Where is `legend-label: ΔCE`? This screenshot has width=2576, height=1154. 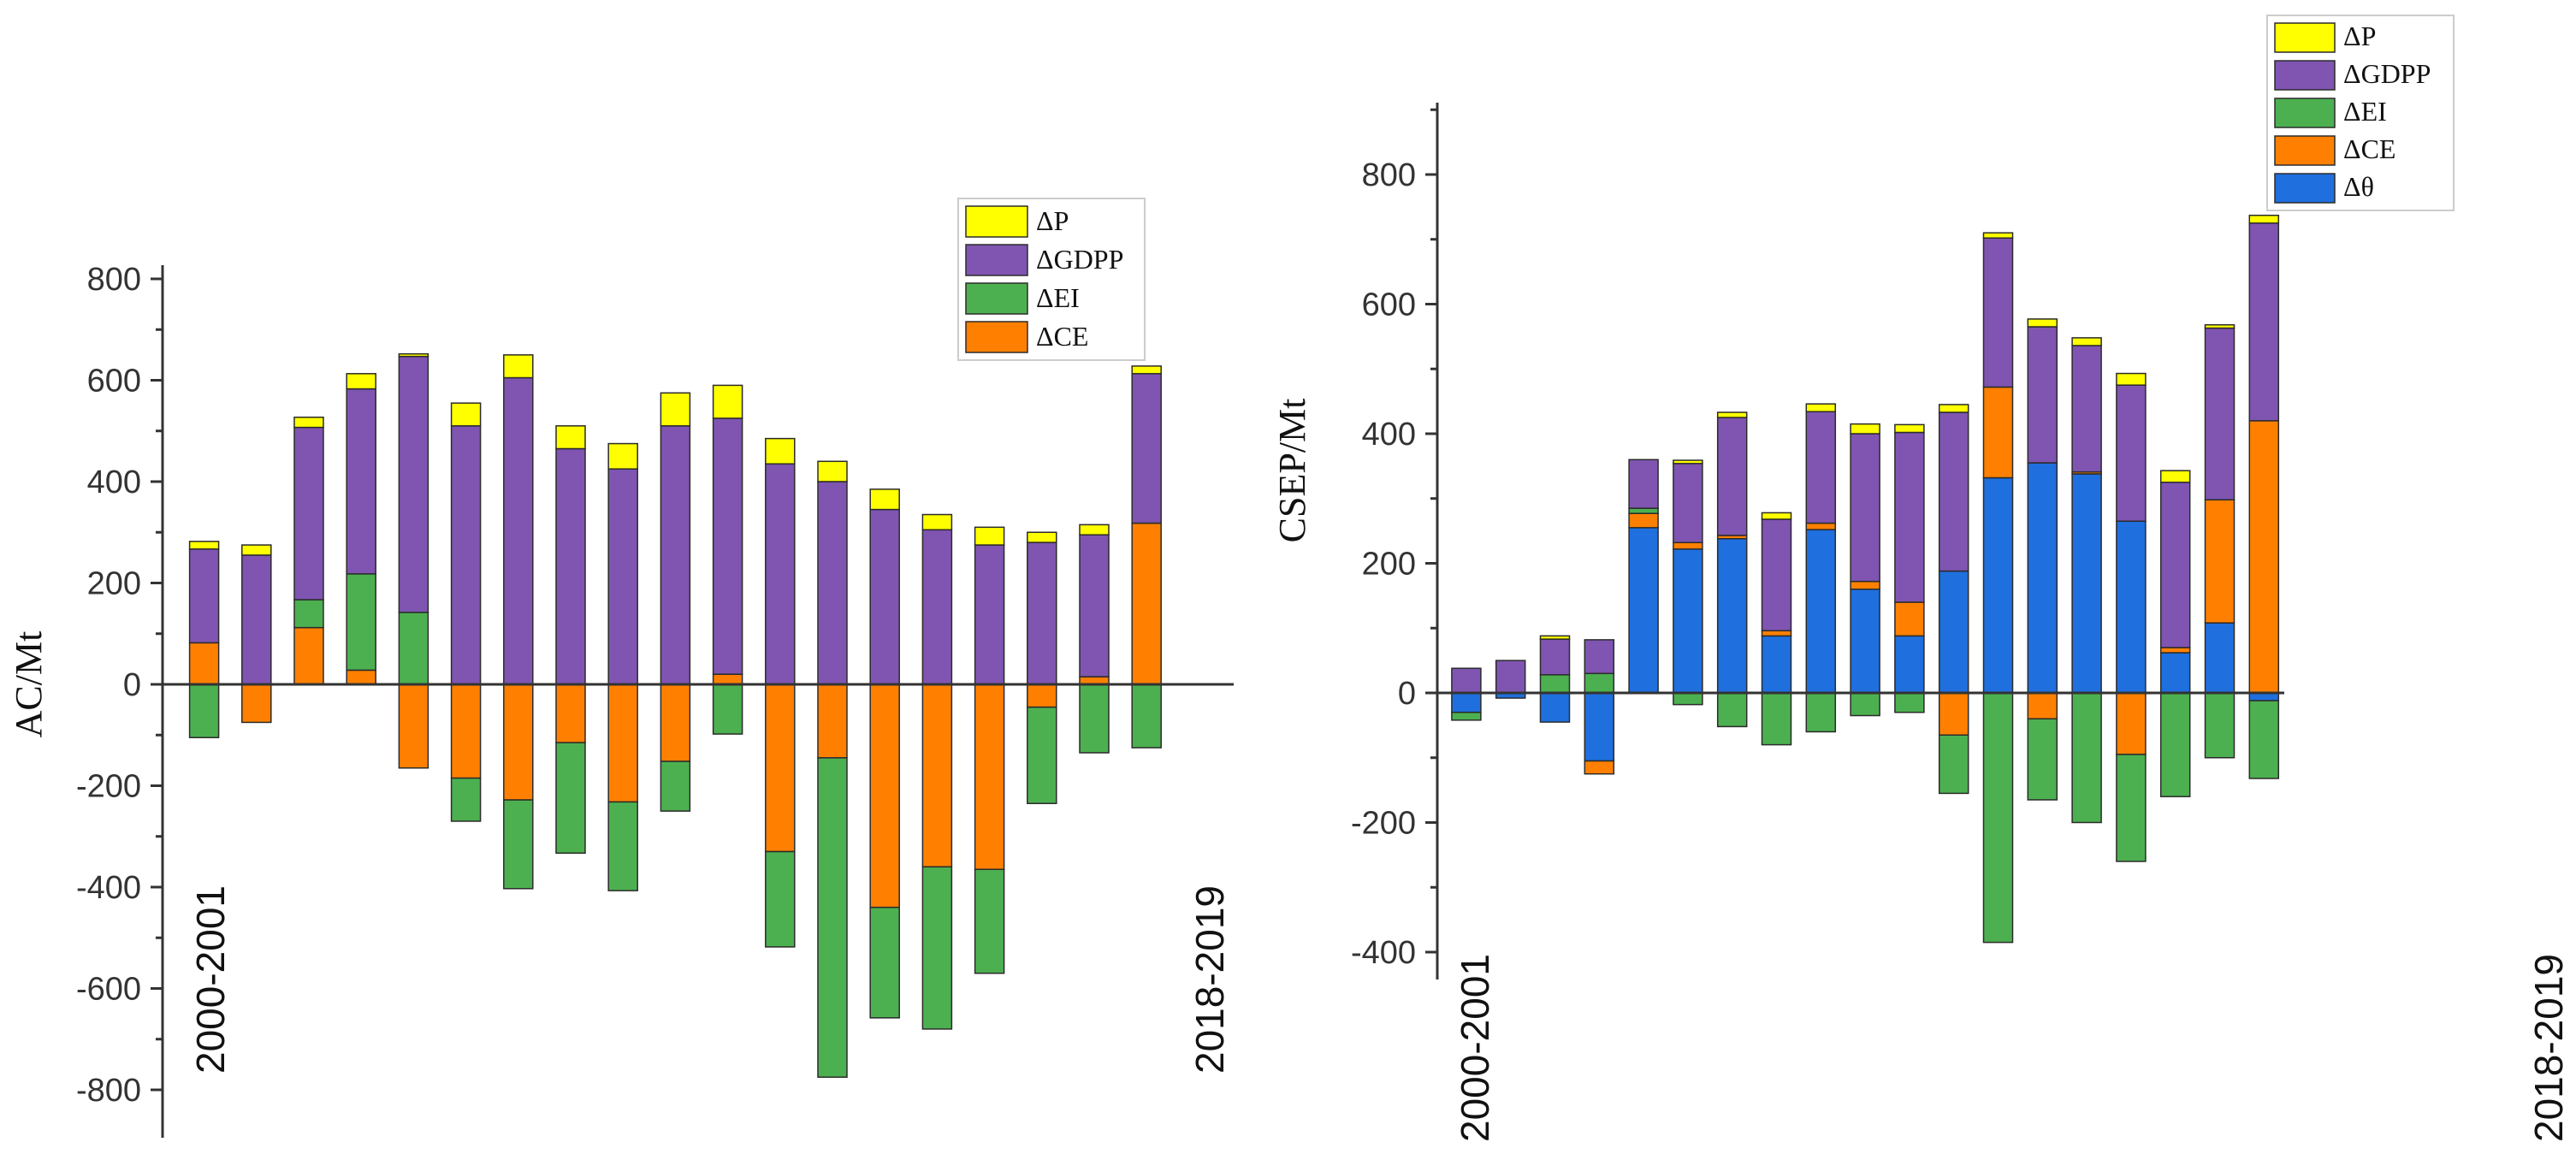
legend-label: ΔCE is located at coordinates (2369, 148).